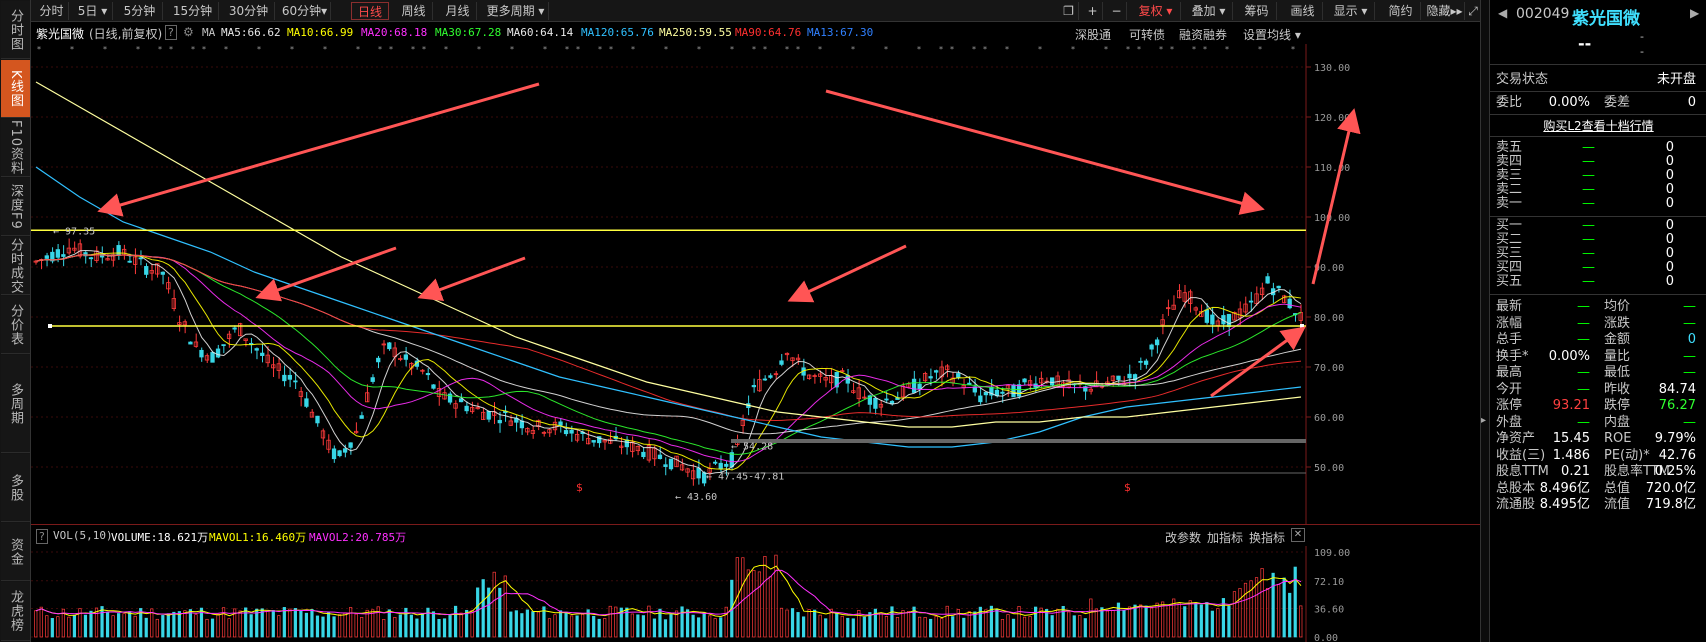  What do you see at coordinates (1503, 13) in the screenshot?
I see `prev-stock-icon: ◀` at bounding box center [1503, 13].